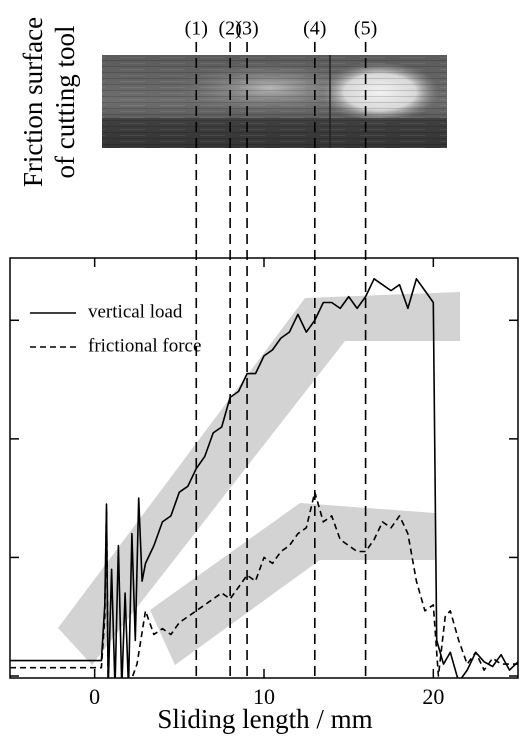 The image size is (520, 741). Describe the element at coordinates (246, 29) in the screenshot. I see `marker-label: (3)` at that location.